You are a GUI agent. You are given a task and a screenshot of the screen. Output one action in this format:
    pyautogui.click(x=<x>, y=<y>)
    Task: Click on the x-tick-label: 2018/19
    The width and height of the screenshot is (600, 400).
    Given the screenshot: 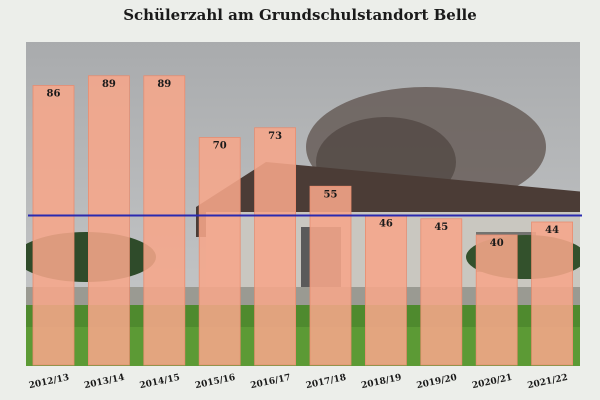 What is the action you would take?
    pyautogui.click(x=381, y=382)
    